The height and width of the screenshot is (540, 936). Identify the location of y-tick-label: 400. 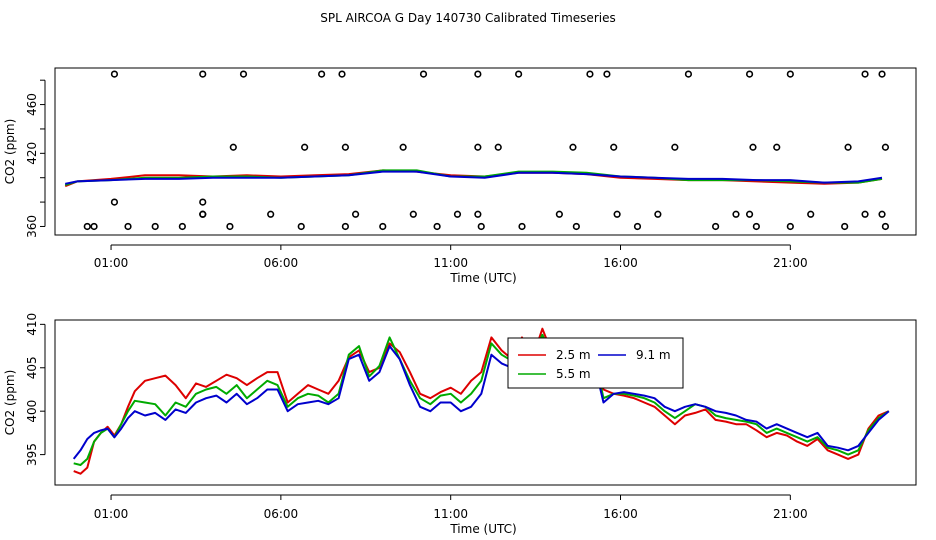
(32, 411).